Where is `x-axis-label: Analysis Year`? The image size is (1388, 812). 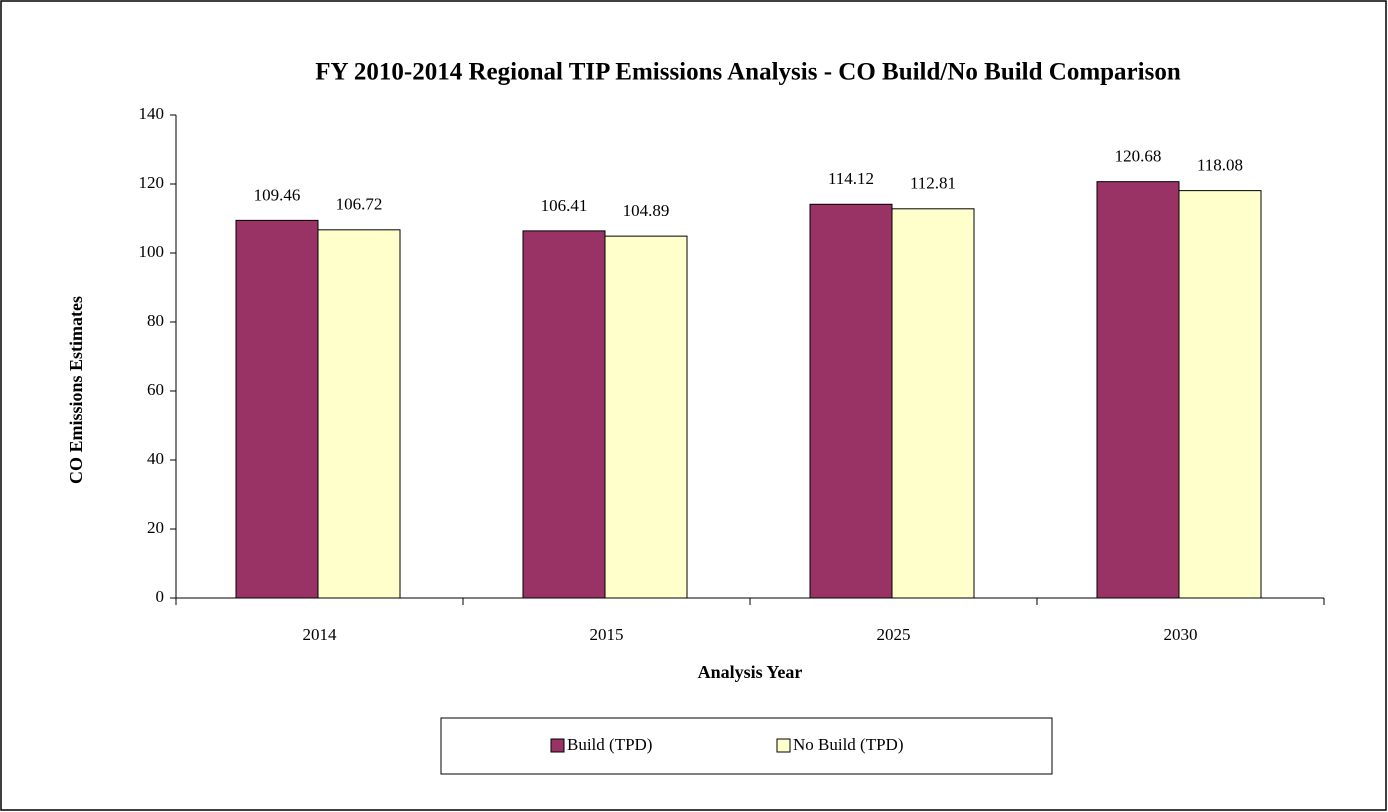
x-axis-label: Analysis Year is located at coordinates (750, 672).